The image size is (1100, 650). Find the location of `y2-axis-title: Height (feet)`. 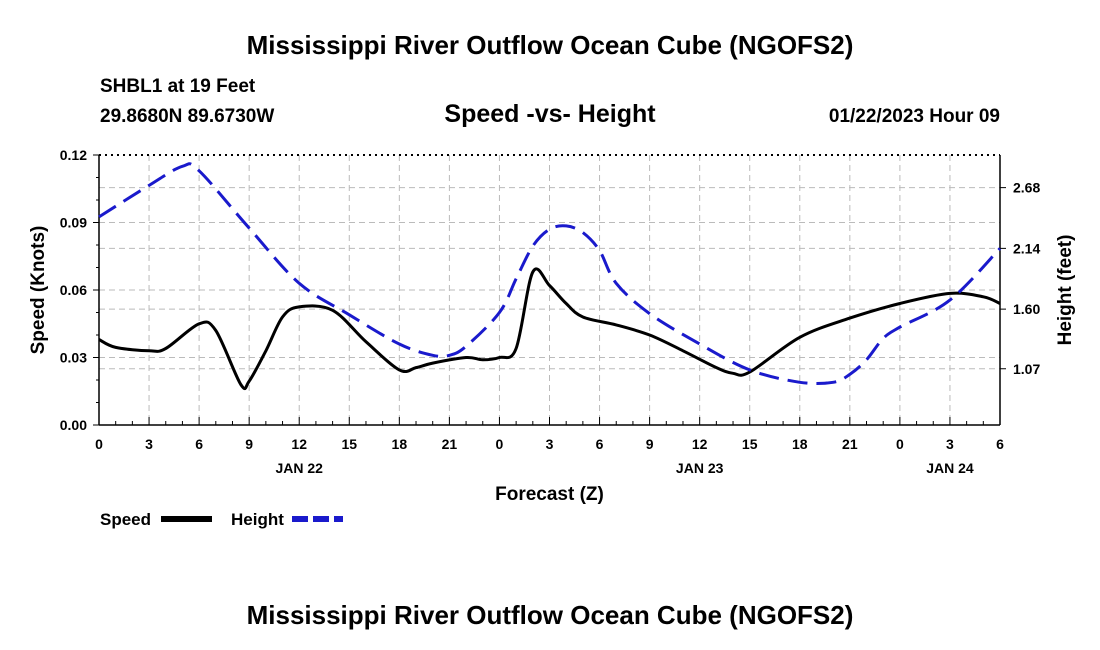

y2-axis-title: Height (feet) is located at coordinates (1065, 290).